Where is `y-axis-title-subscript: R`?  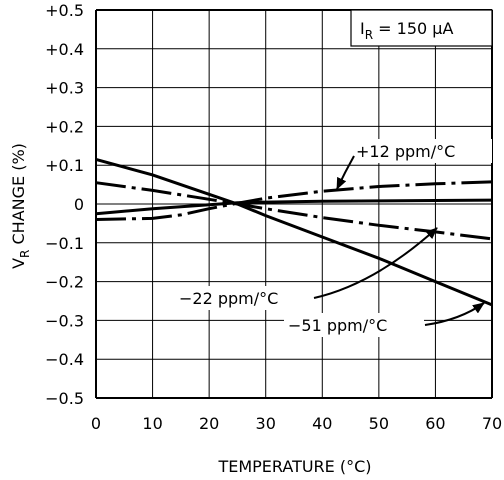 y-axis-title-subscript: R is located at coordinates (25, 254).